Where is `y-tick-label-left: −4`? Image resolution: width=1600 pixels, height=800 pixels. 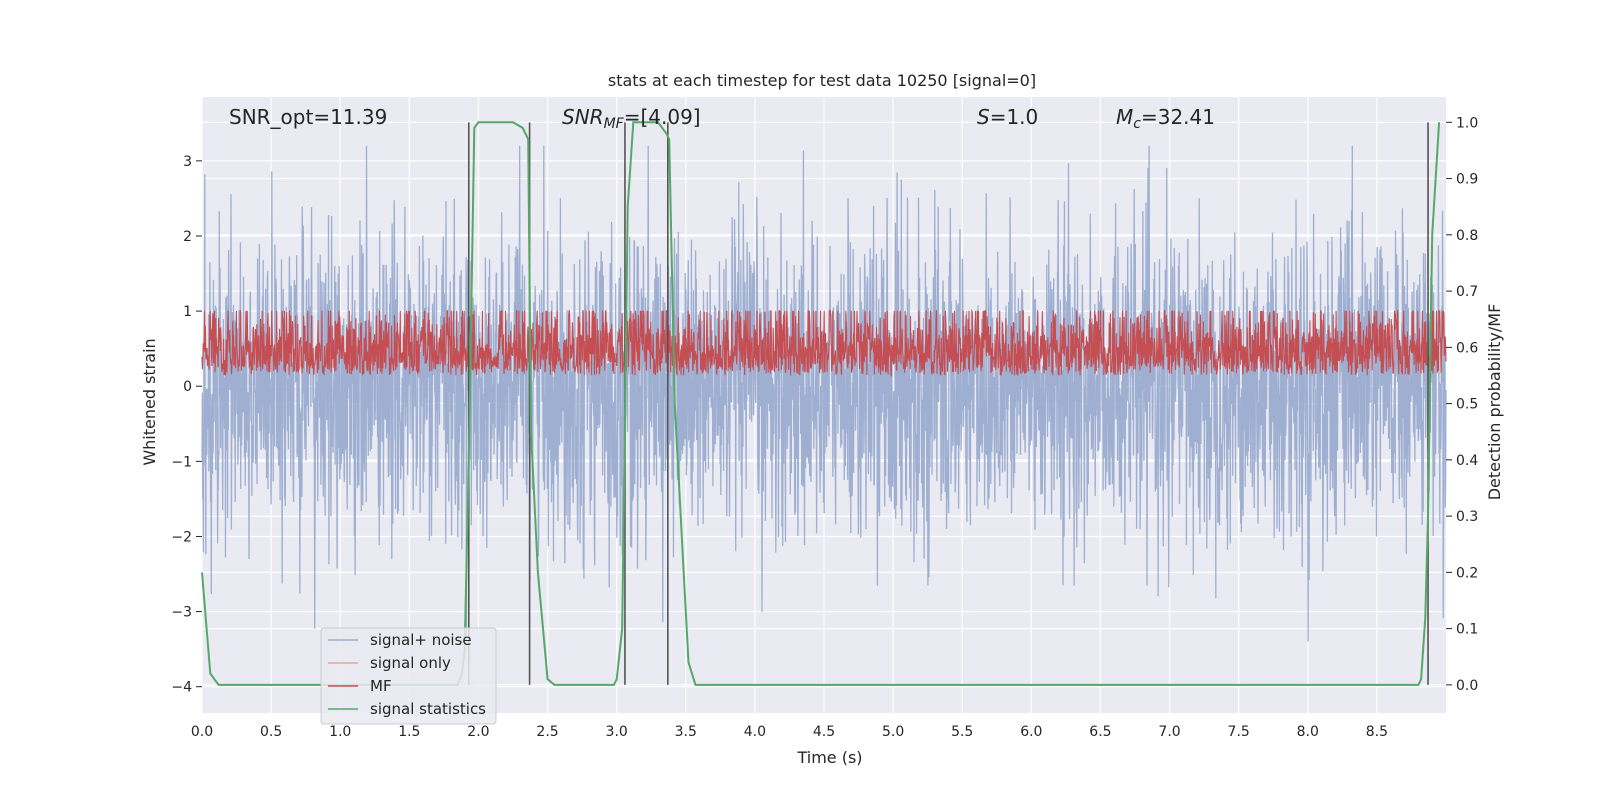 y-tick-label-left: −4 is located at coordinates (181, 688).